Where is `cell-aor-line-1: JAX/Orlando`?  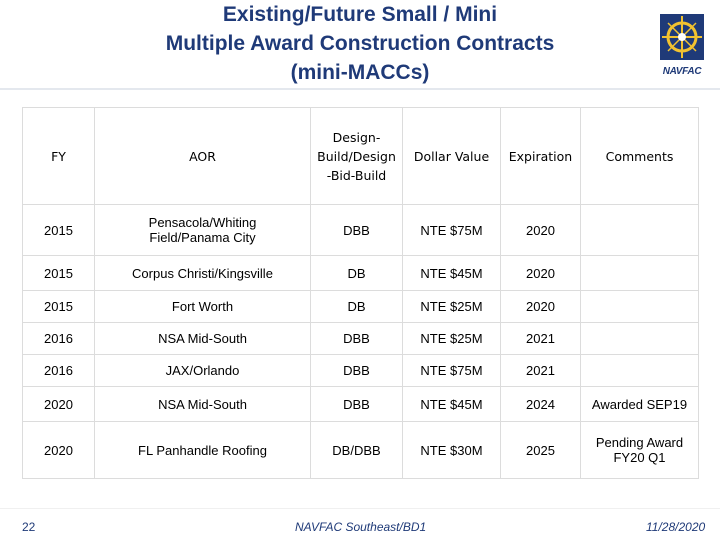 cell-aor-line-1: JAX/Orlando is located at coordinates (202, 370).